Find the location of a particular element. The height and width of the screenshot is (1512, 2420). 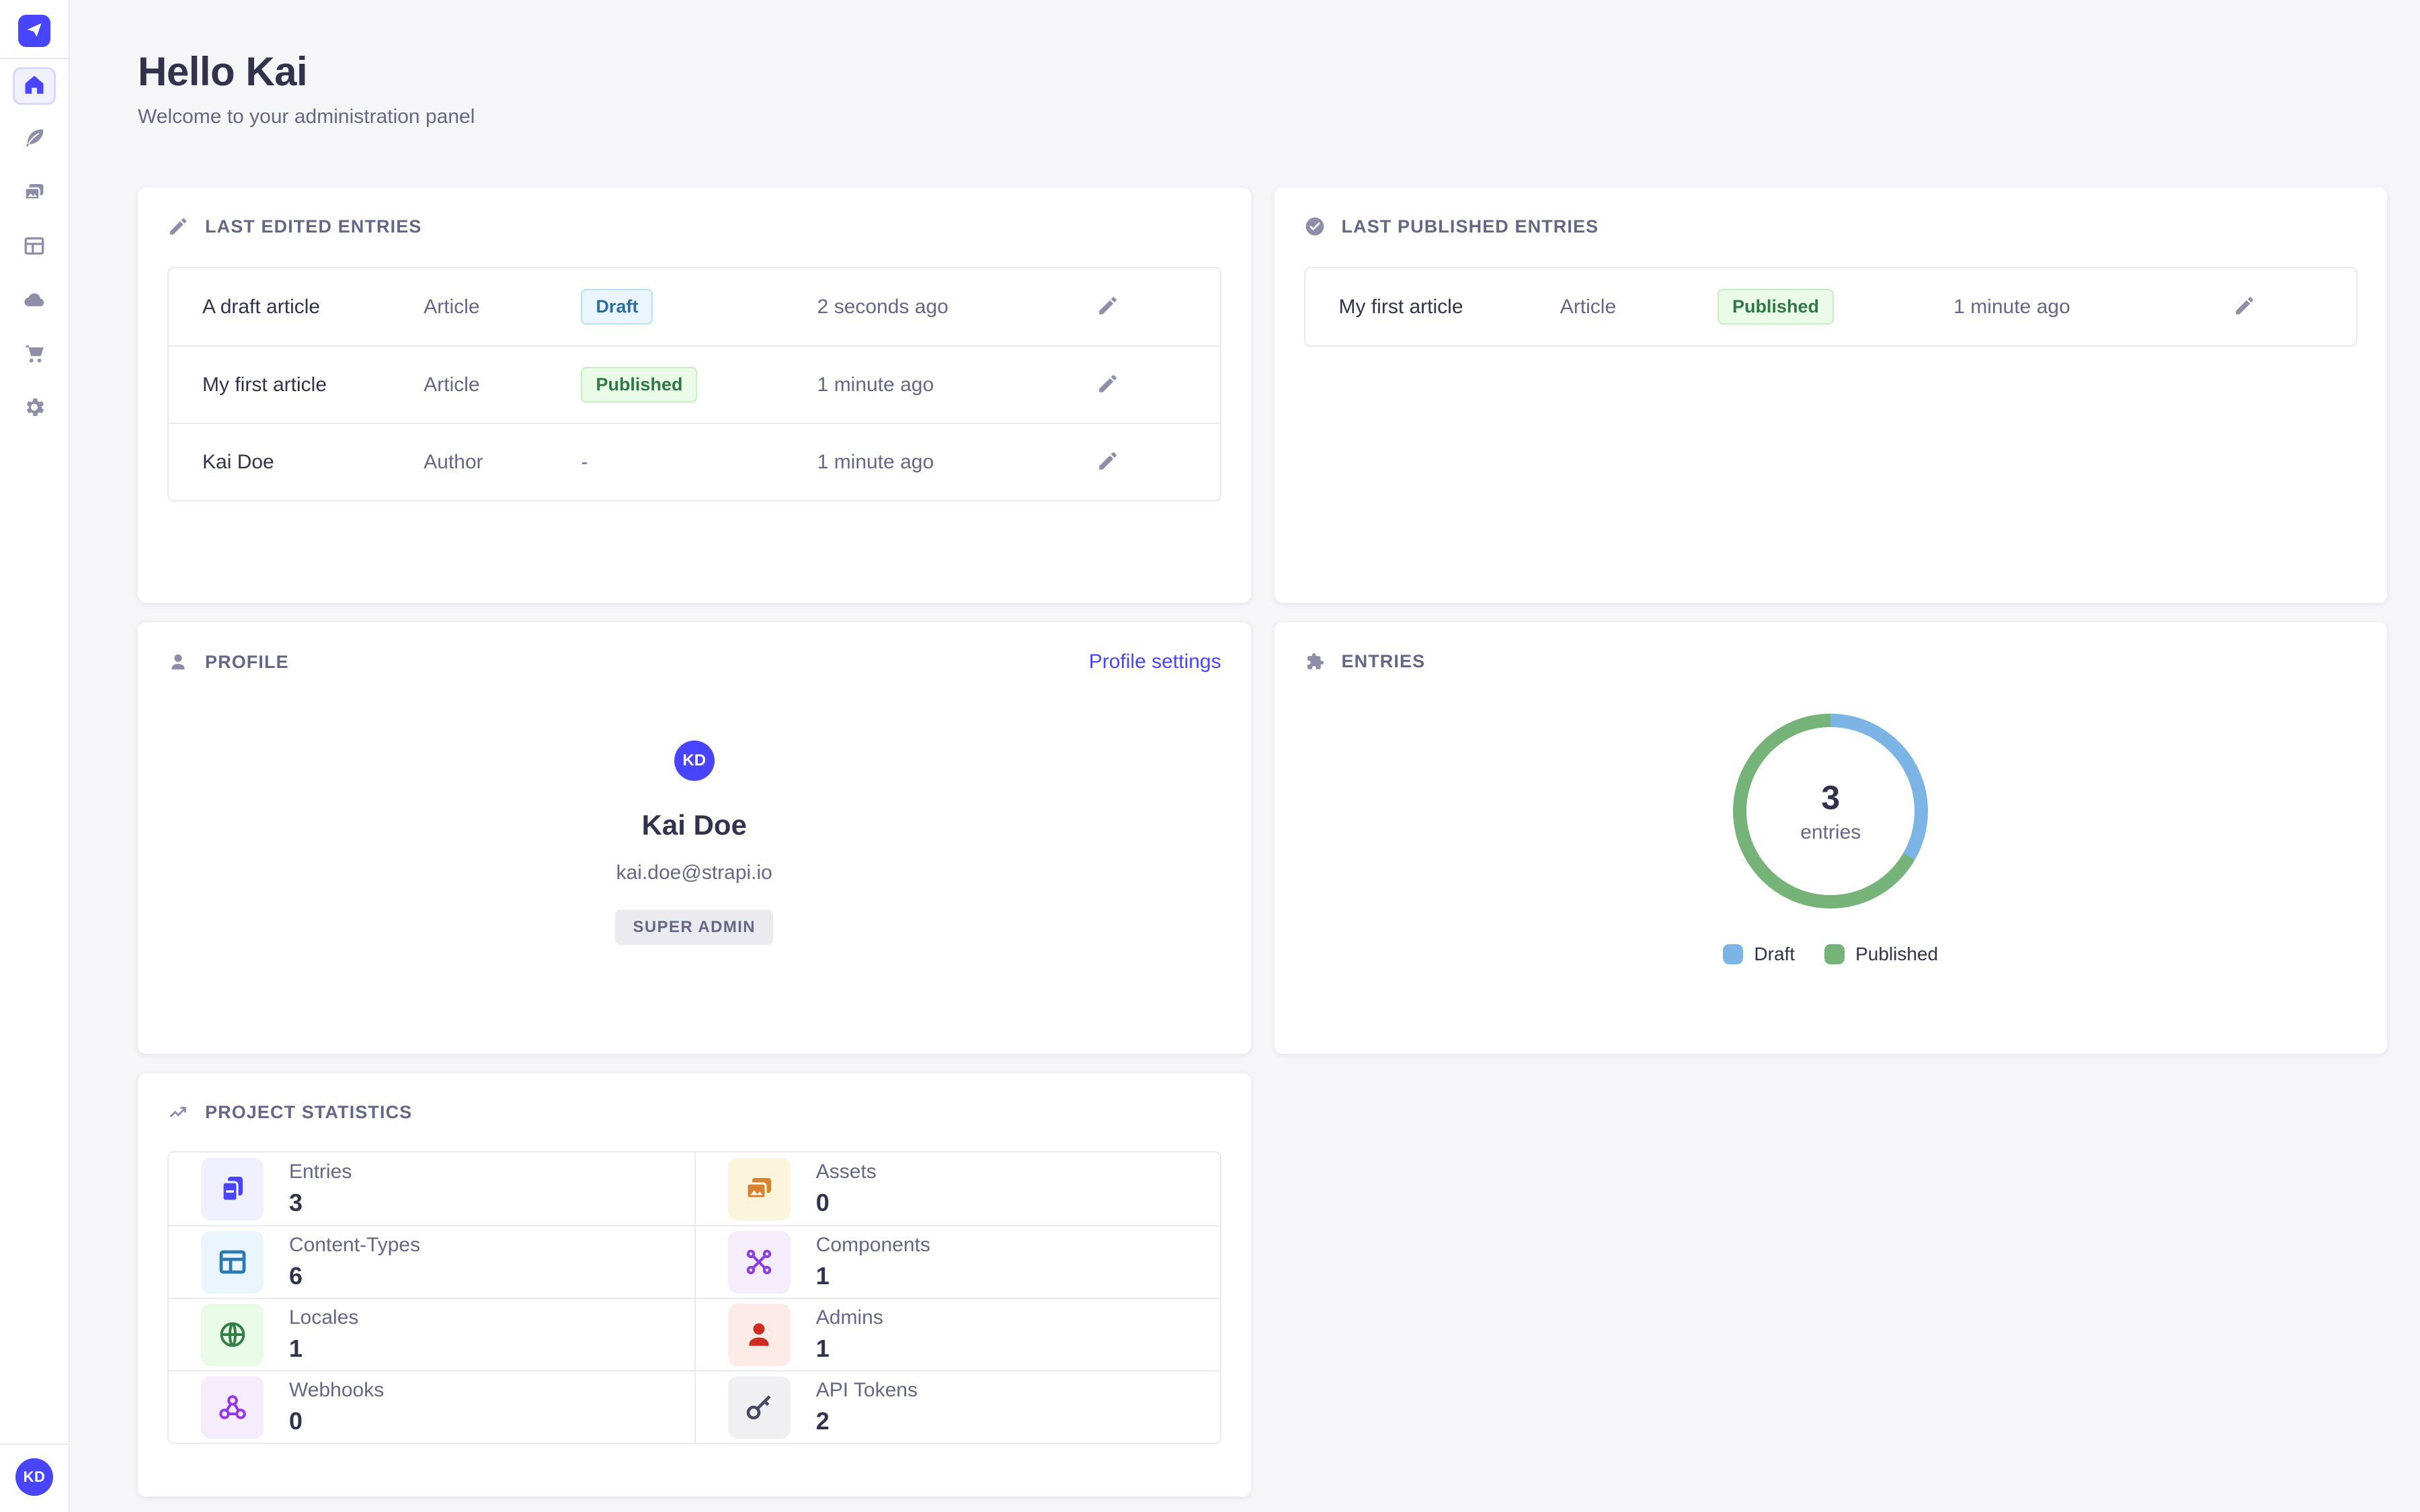

donut-total: 3 is located at coordinates (1831, 798).